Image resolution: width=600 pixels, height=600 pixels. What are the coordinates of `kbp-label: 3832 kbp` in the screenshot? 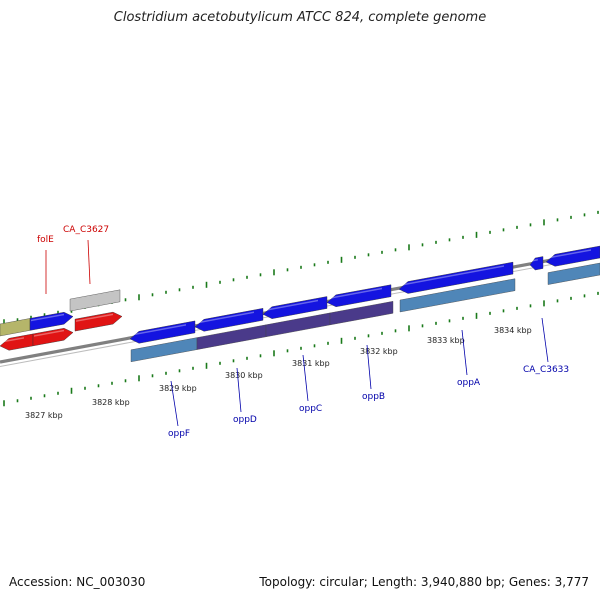 It's located at (379, 351).